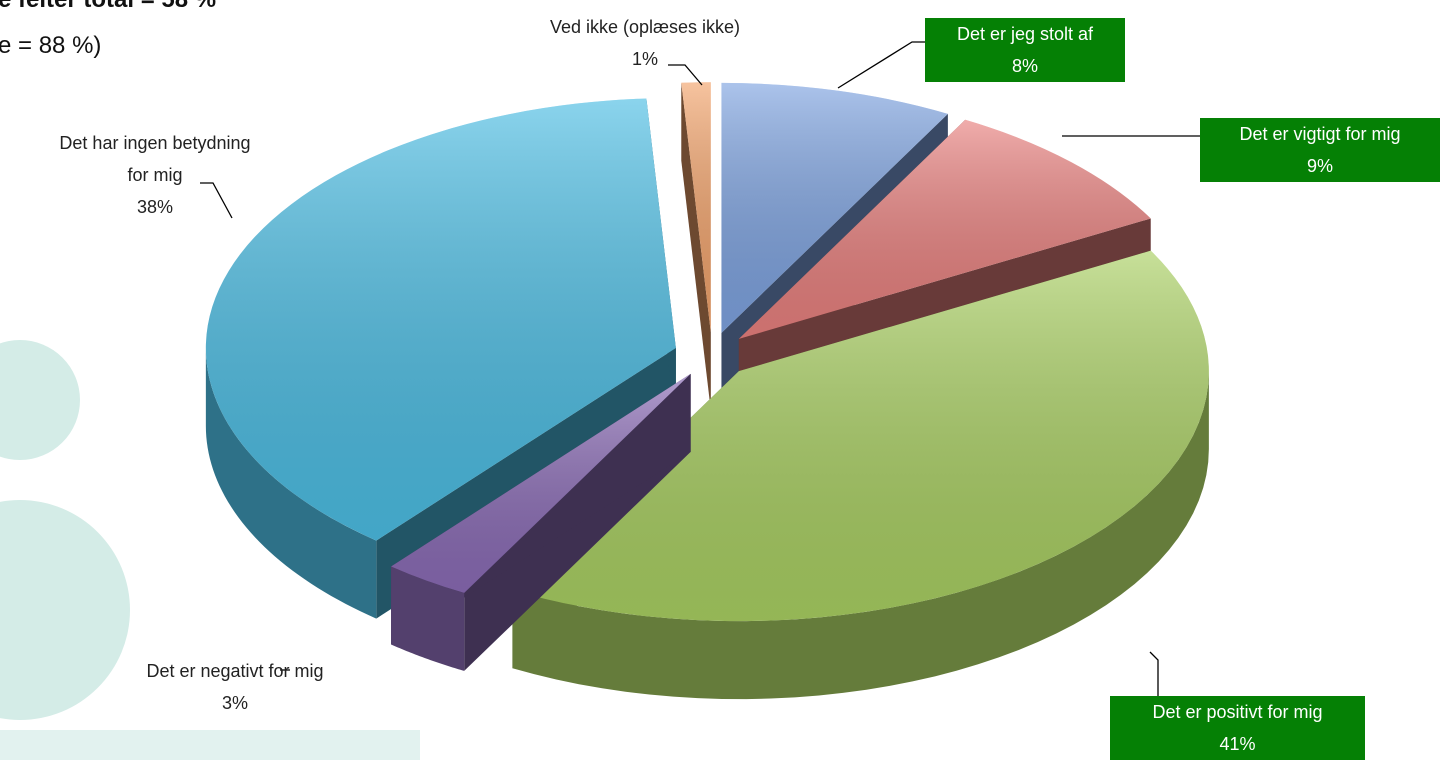 The image size is (1441, 760). What do you see at coordinates (1024, 66) in the screenshot?
I see `value-label: 8%` at bounding box center [1024, 66].